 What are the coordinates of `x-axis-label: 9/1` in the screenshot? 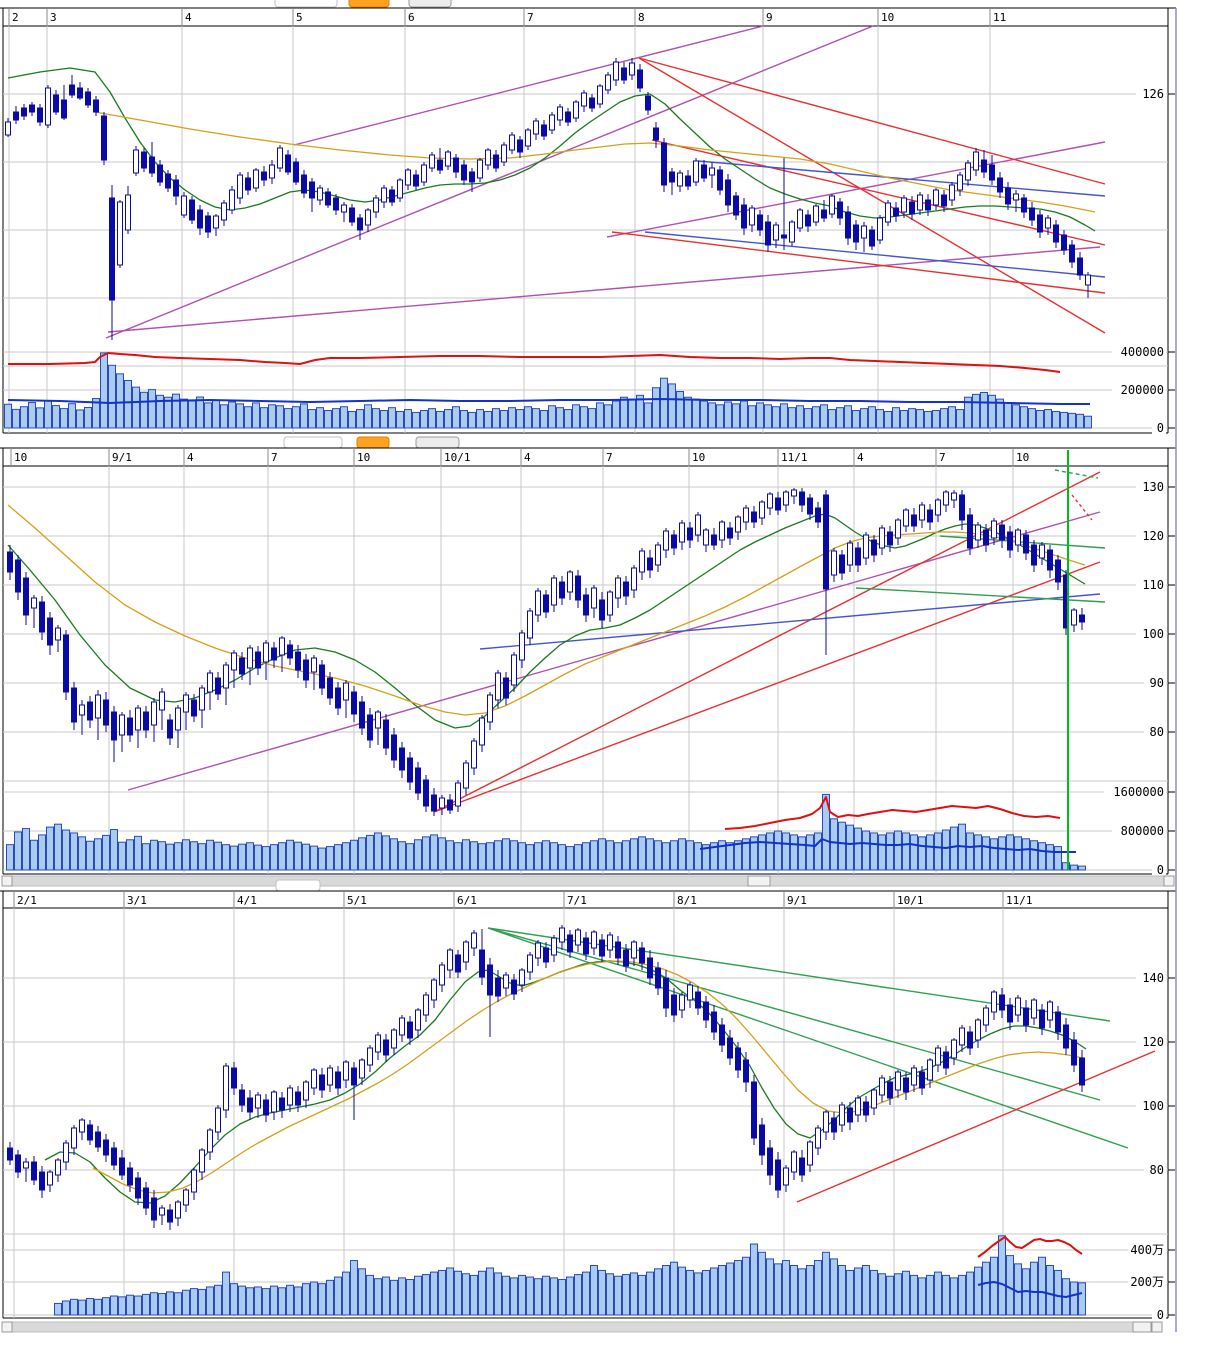 It's located at (122, 457).